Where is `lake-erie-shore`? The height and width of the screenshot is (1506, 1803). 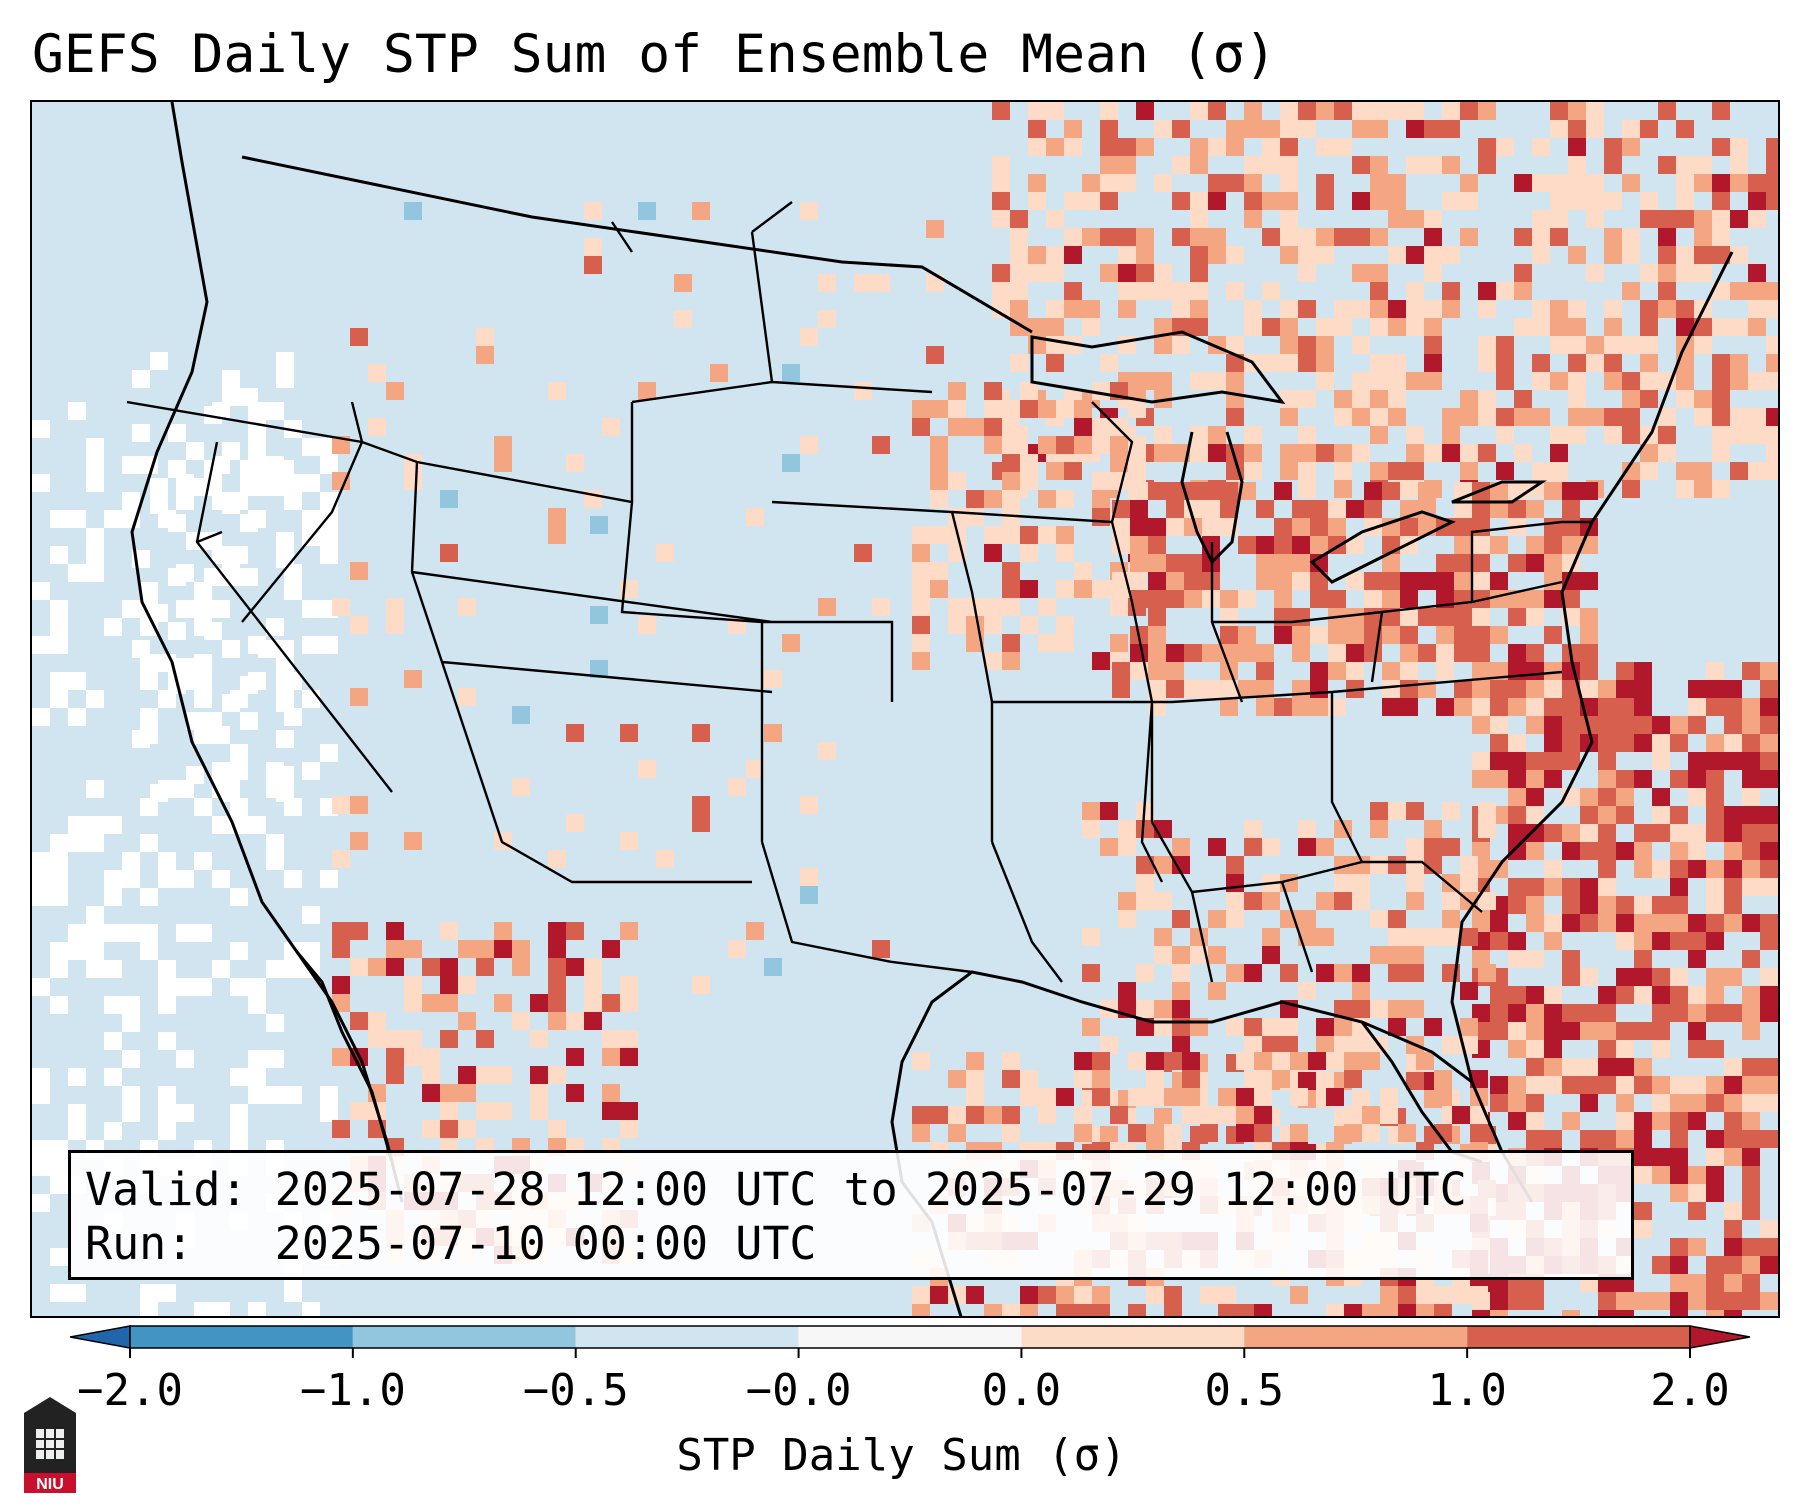 lake-erie-shore is located at coordinates (1382, 547).